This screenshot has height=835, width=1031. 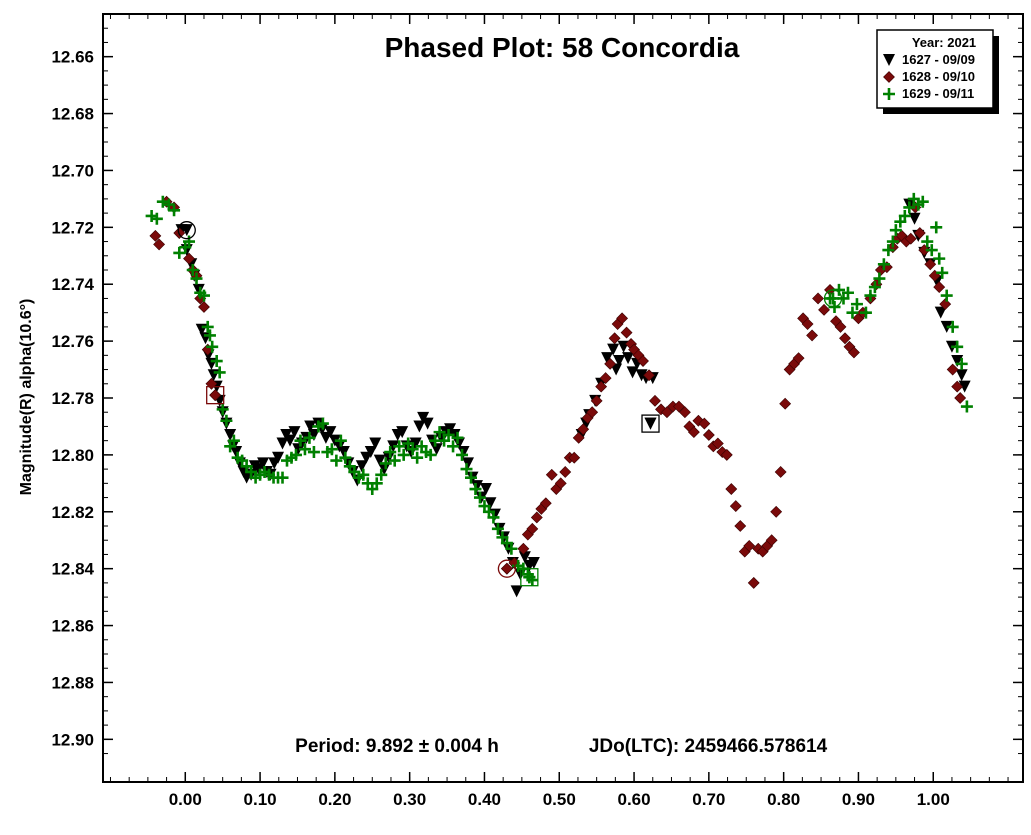 I want to click on x-tick-label: 0.20, so click(x=334, y=799).